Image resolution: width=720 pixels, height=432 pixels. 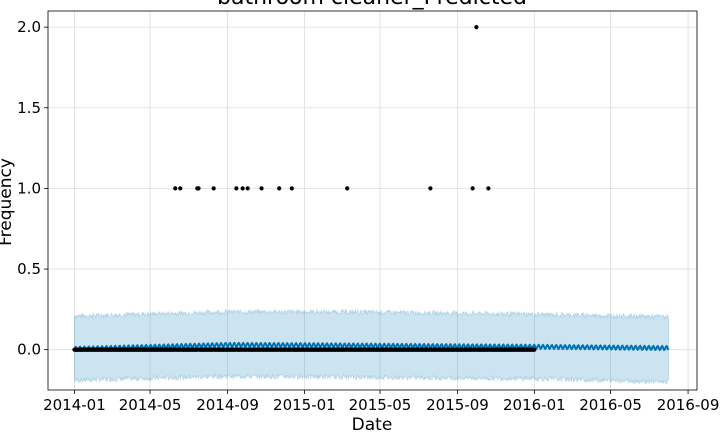 What do you see at coordinates (380, 405) in the screenshot?
I see `x-tick-label: 2015-05` at bounding box center [380, 405].